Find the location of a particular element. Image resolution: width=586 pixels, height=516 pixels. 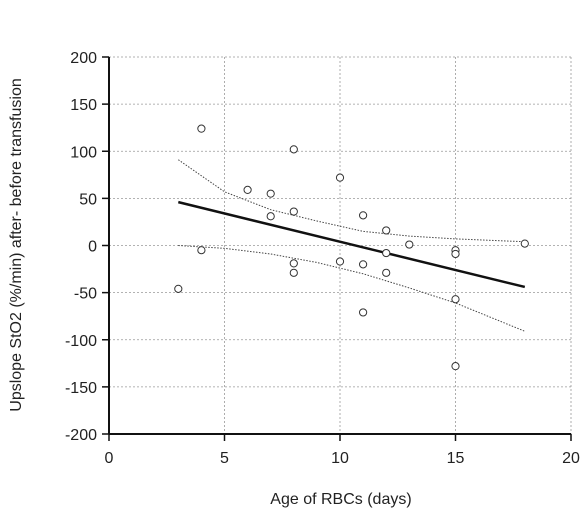

x-tick-label: 0 is located at coordinates (109, 458).